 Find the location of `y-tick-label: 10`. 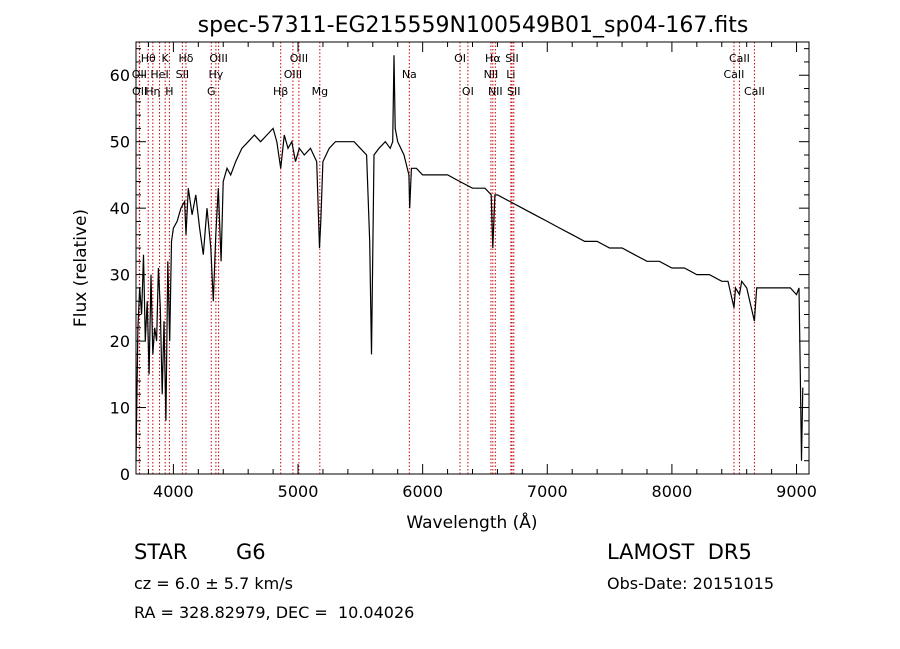

y-tick-label: 10 is located at coordinates (120, 408).